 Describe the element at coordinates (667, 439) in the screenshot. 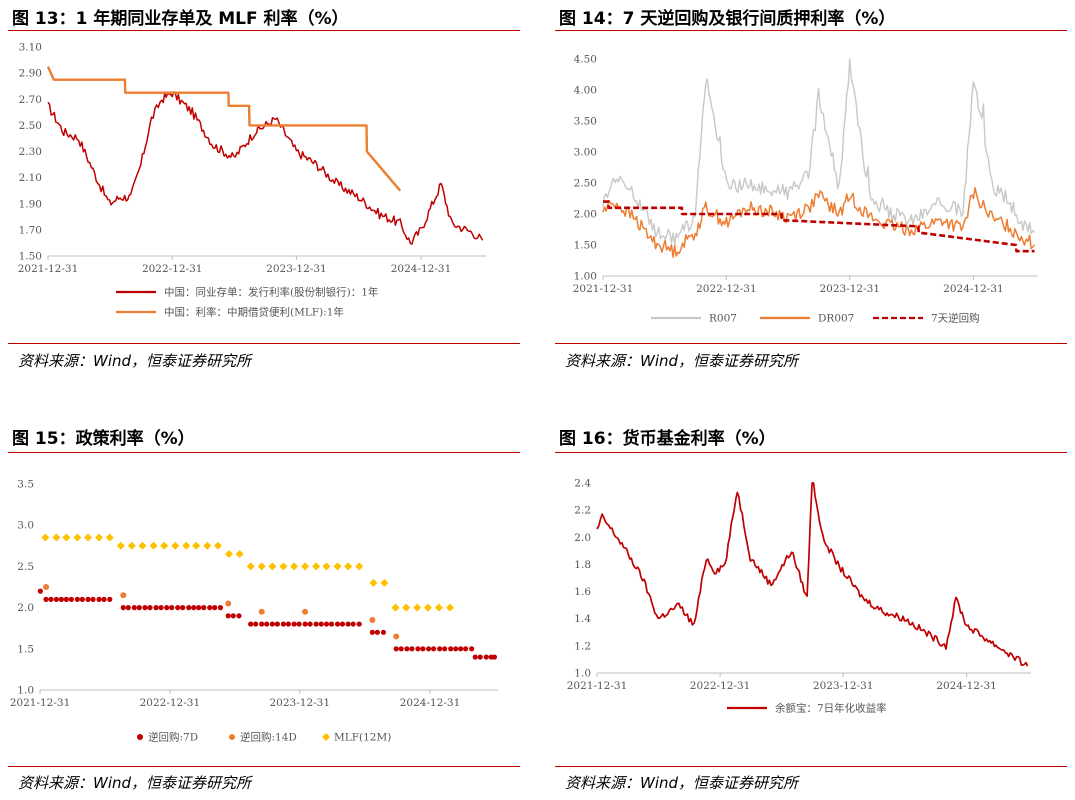

I see `figure-title: 图 16：货币基金利率（%）` at that location.